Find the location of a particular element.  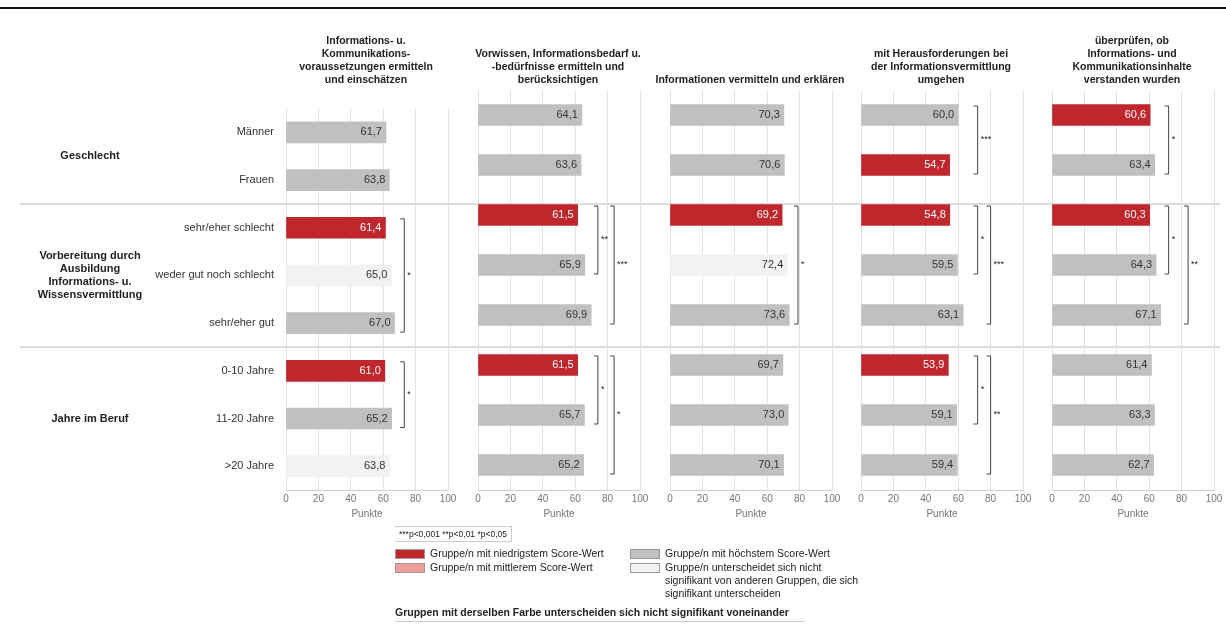

text: Gruppe/n mit niedrigstem Score-Wert is located at coordinates (517, 554).